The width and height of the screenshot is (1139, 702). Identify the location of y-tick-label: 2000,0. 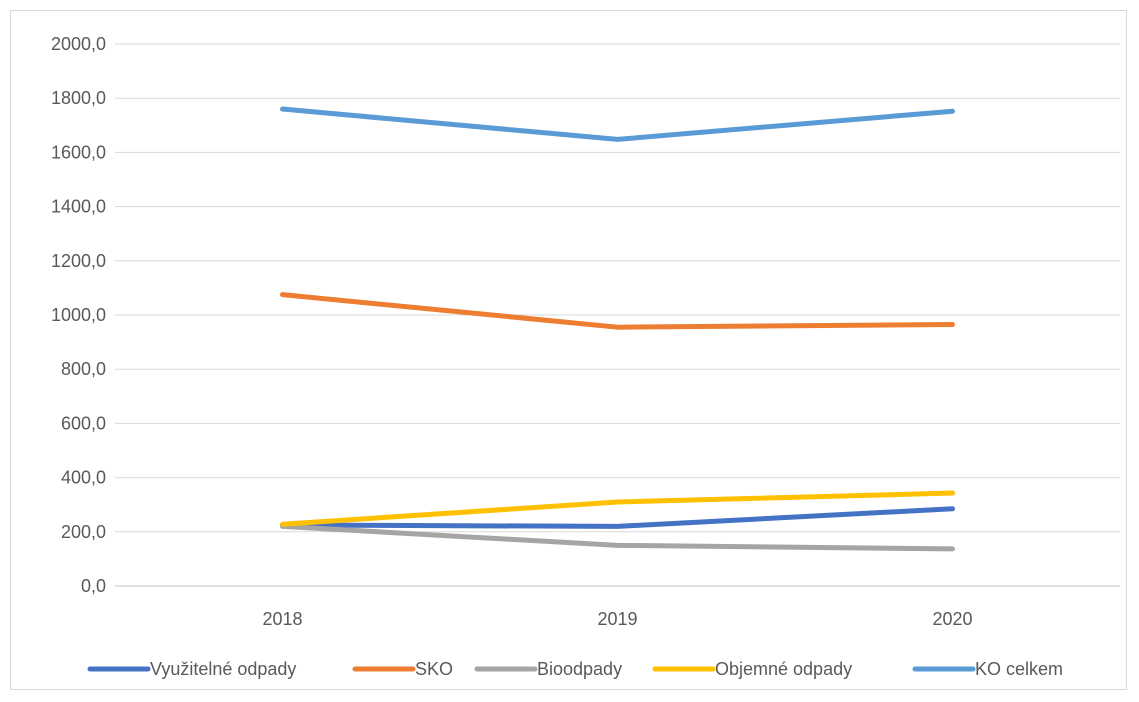
(78, 44).